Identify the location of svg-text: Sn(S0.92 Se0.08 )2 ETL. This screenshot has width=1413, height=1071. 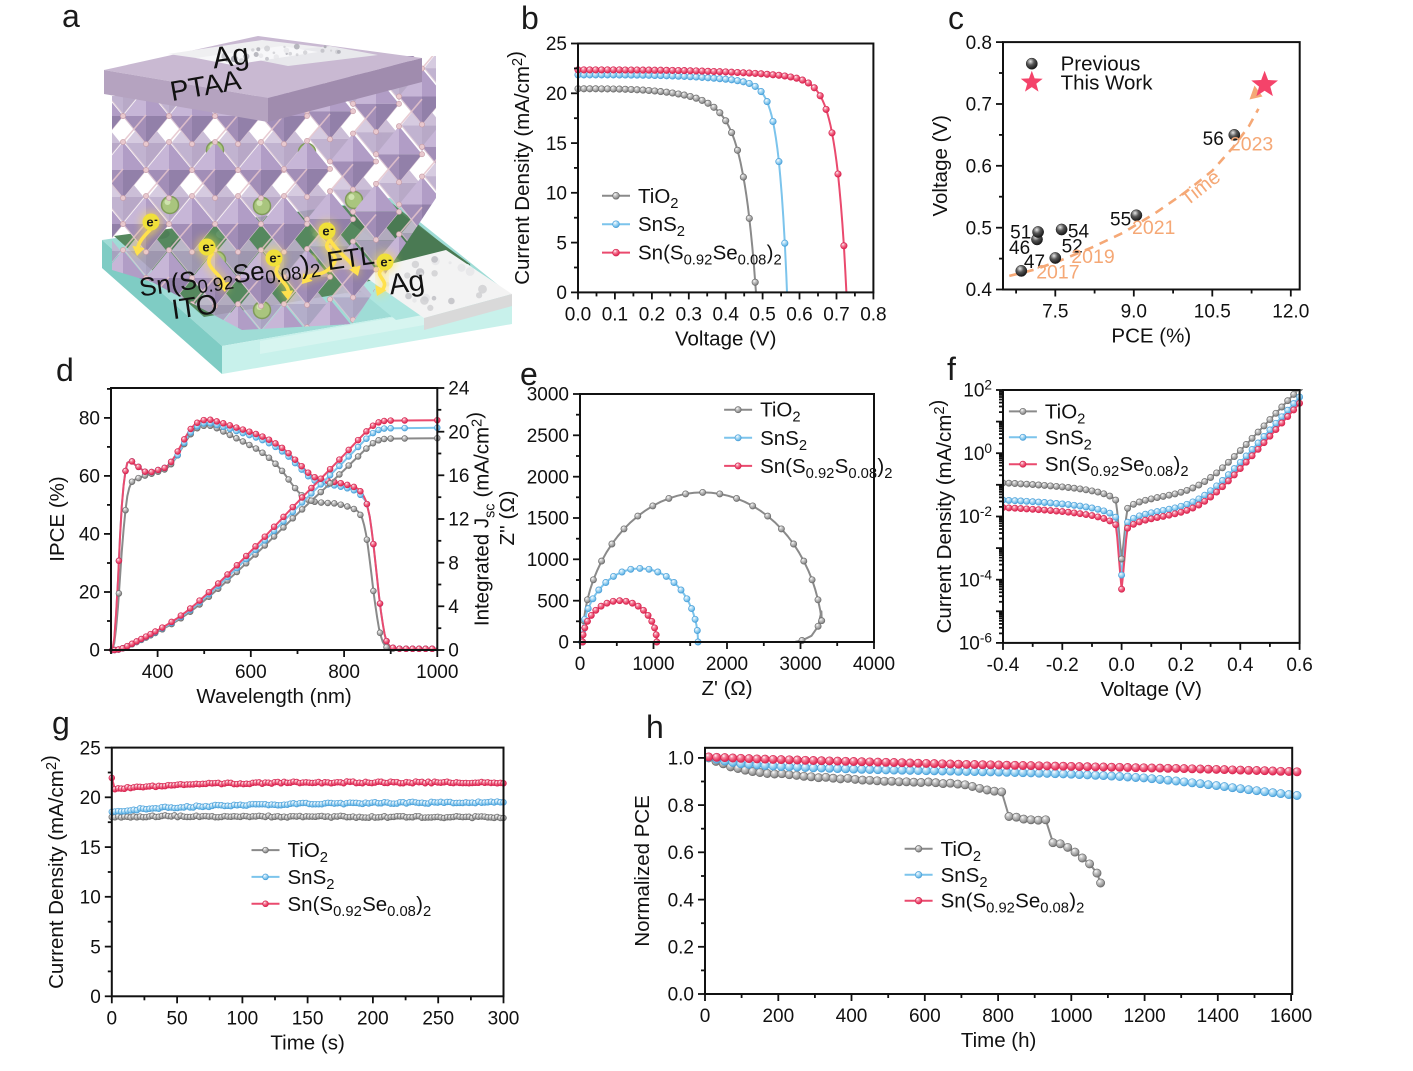
(257, 273).